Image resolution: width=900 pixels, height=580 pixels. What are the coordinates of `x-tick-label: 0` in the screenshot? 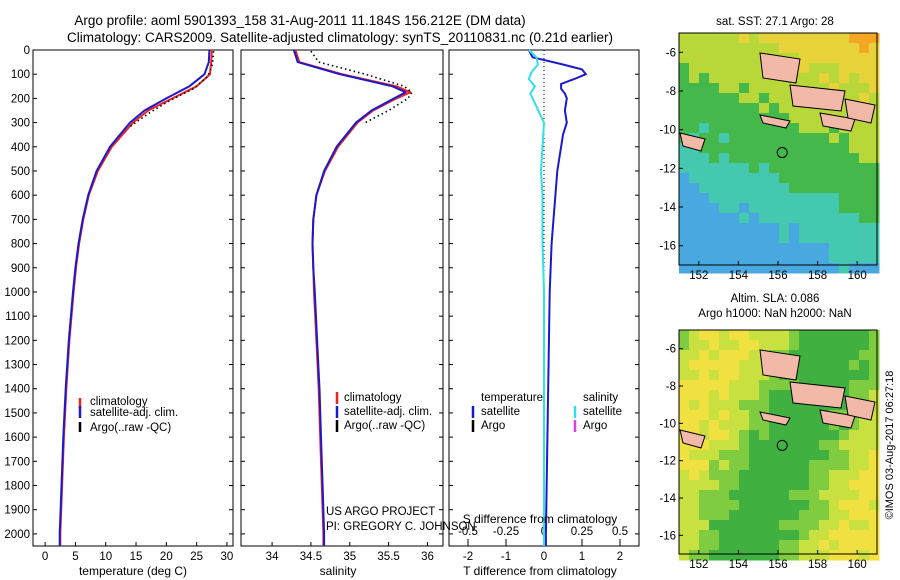 It's located at (544, 557).